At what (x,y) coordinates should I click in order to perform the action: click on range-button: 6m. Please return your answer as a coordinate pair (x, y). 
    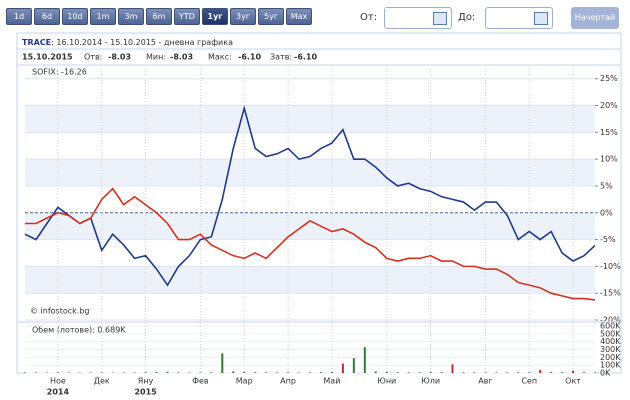
    Looking at the image, I should click on (159, 16).